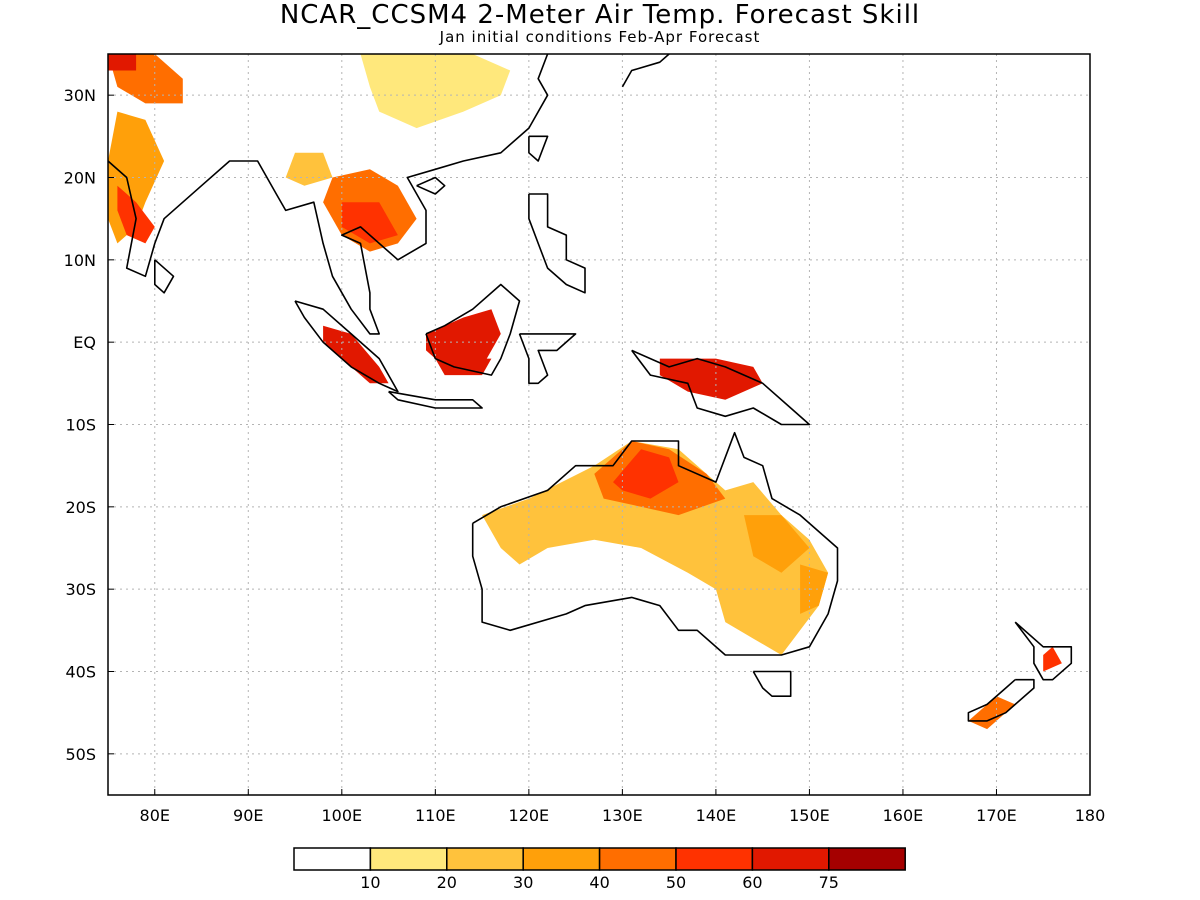 The width and height of the screenshot is (1200, 900). What do you see at coordinates (676, 882) in the screenshot?
I see `legend-label: 50` at bounding box center [676, 882].